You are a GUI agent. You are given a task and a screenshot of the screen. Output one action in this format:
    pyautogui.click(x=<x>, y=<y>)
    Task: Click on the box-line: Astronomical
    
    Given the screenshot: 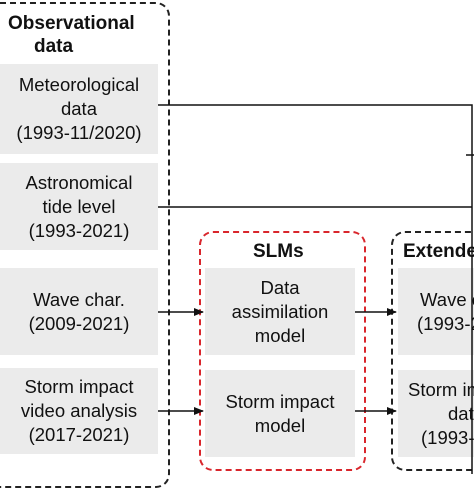 What is the action you would take?
    pyautogui.click(x=79, y=182)
    